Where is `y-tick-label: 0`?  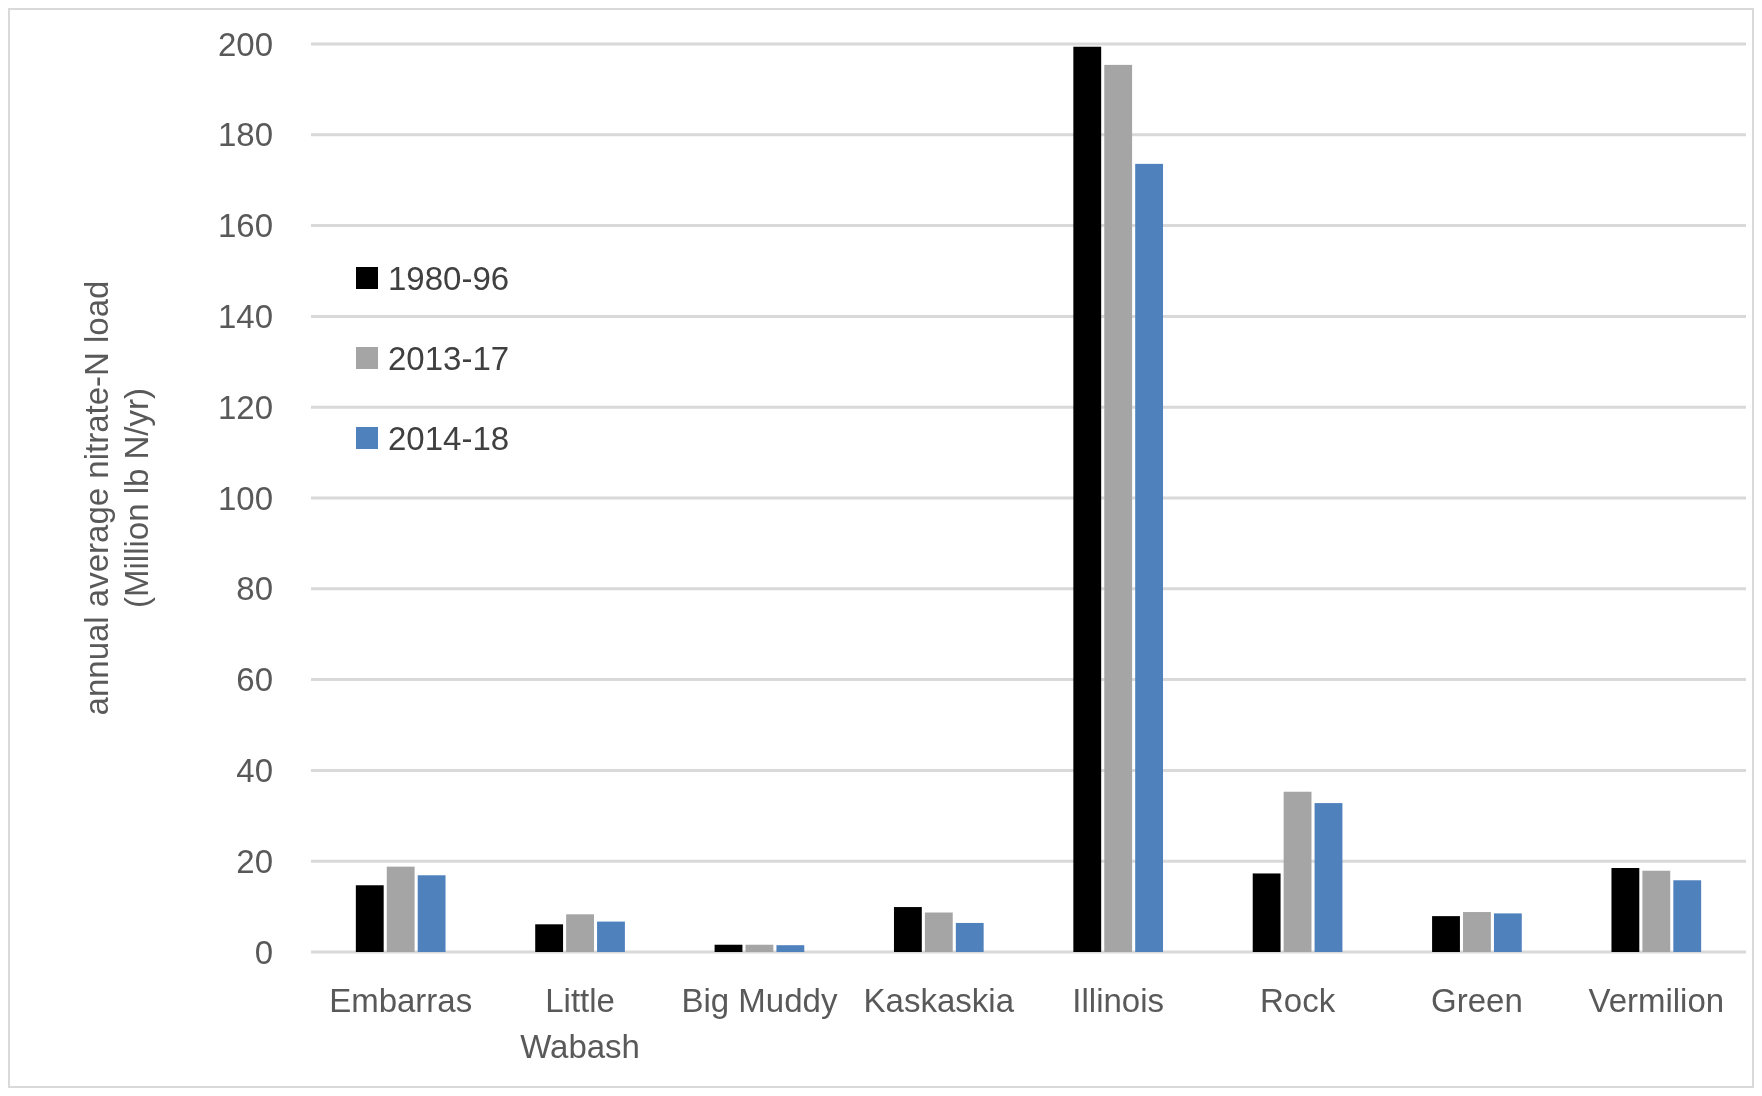 y-tick-label: 0 is located at coordinates (263, 952).